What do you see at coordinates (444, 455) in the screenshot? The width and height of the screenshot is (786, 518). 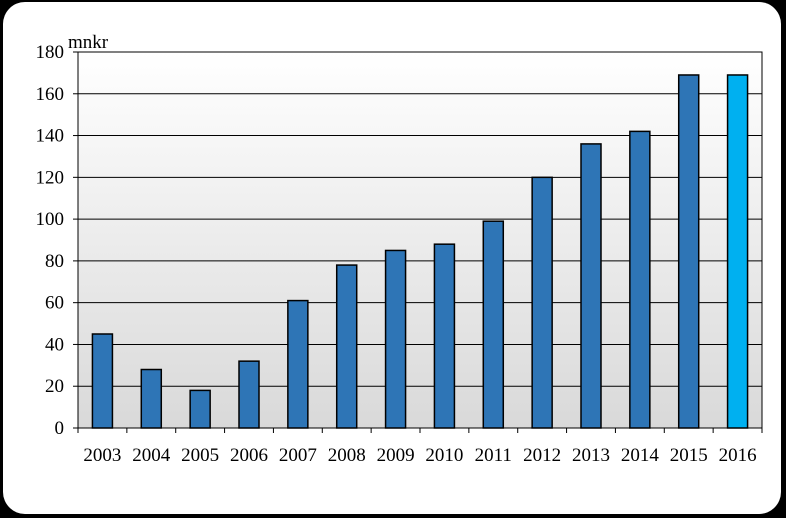 I see `x-tick-label: 2010` at bounding box center [444, 455].